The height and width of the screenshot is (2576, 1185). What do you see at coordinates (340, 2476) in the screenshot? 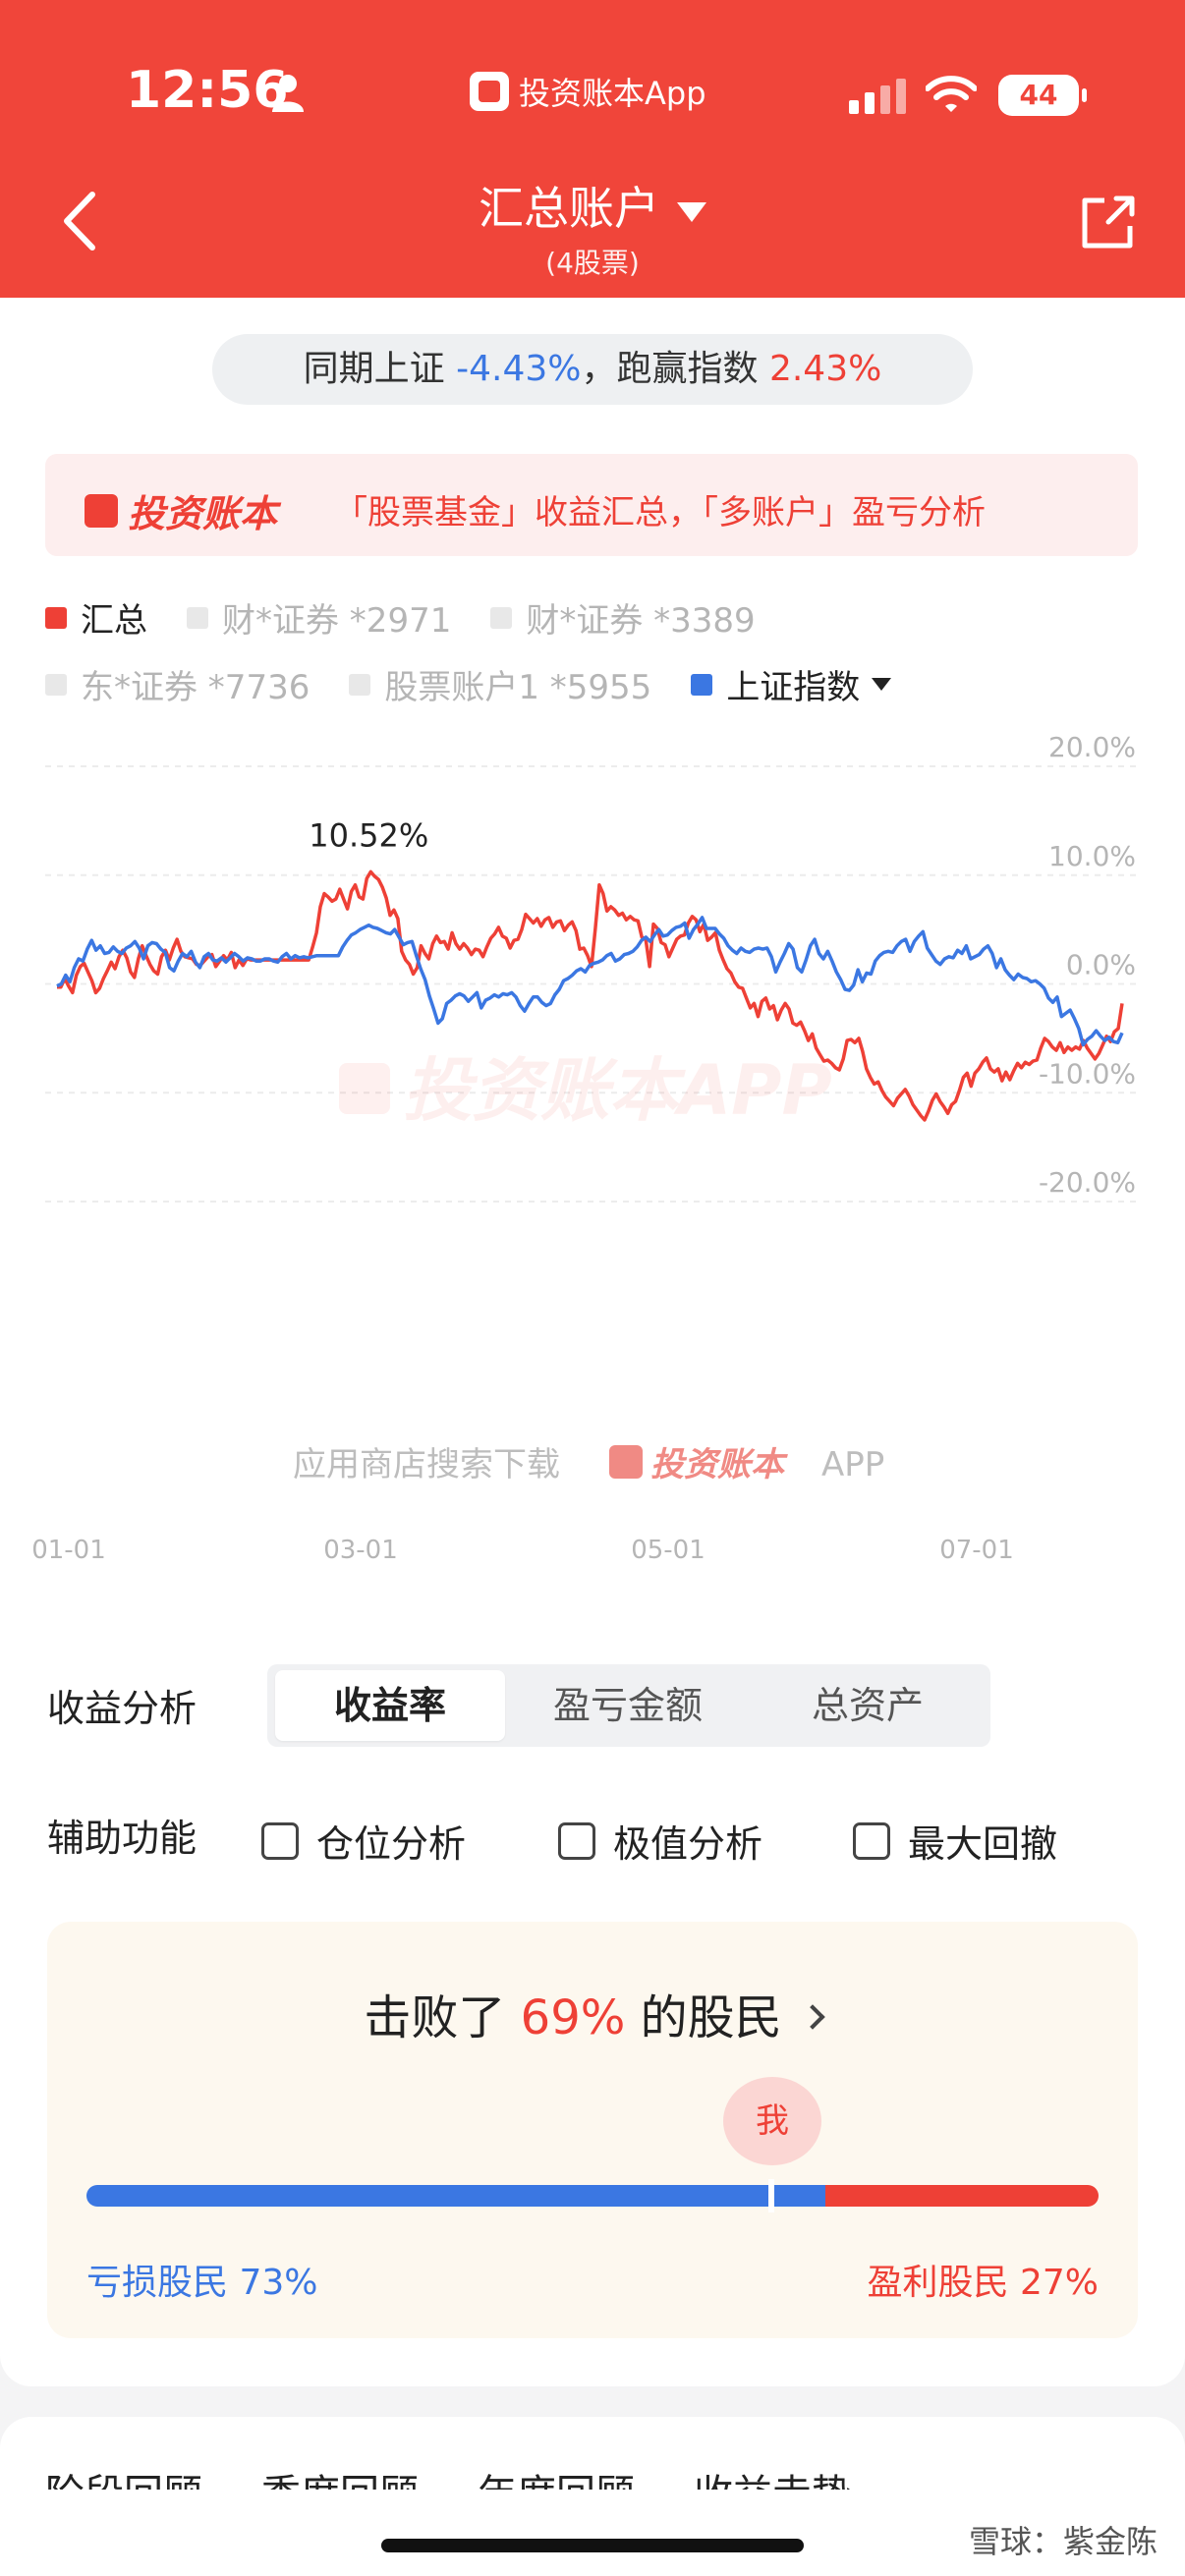
I see `tab-quarter-review: 季度回顾` at bounding box center [340, 2476].